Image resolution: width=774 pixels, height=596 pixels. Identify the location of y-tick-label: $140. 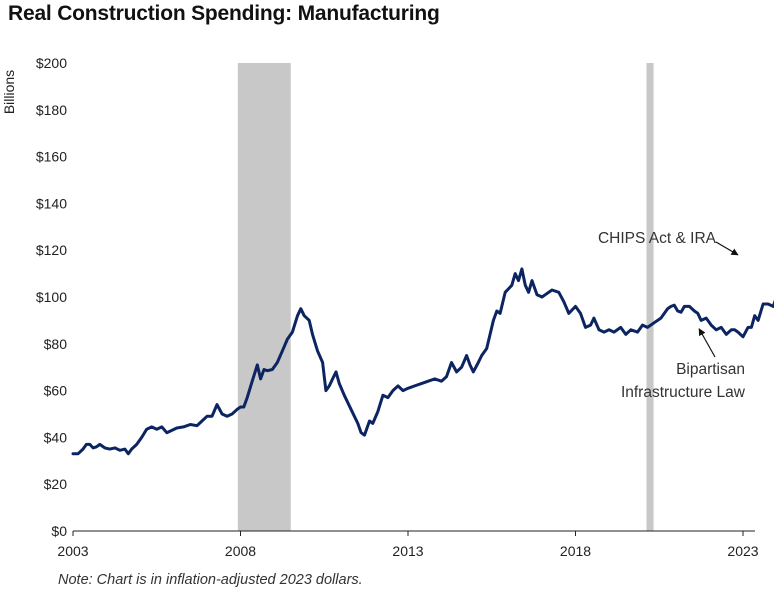
(51, 203).